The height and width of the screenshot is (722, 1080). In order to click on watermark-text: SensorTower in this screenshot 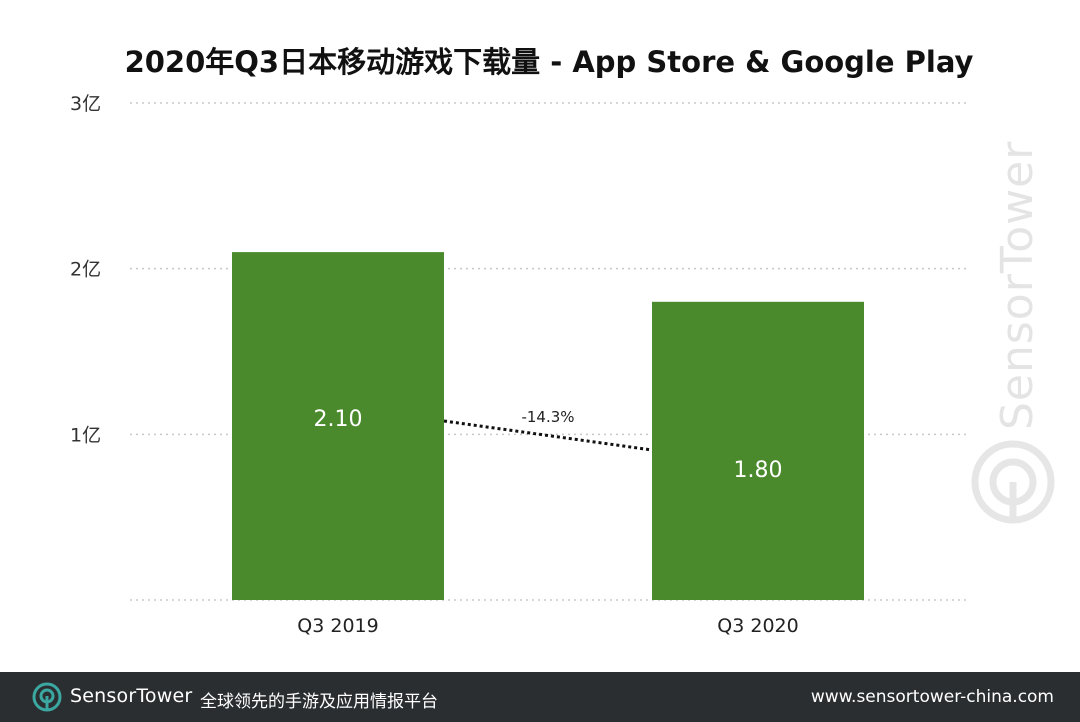, I will do `click(1017, 285)`.